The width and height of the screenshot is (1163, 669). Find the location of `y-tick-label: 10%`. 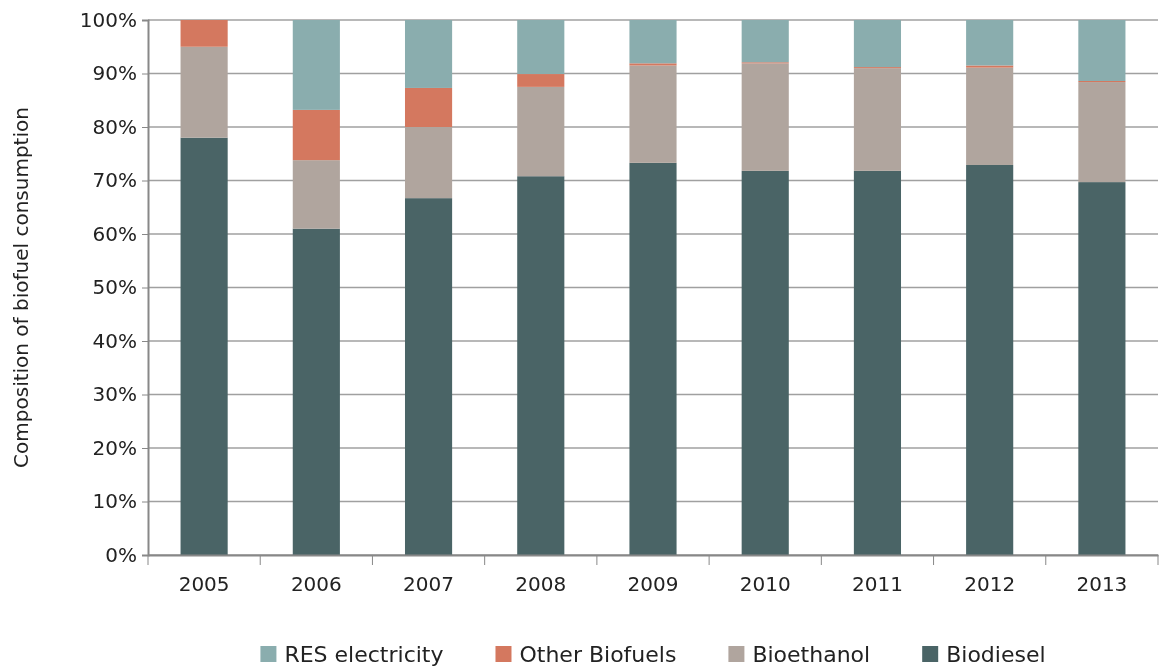

y-tick-label: 10% is located at coordinates (114, 501).